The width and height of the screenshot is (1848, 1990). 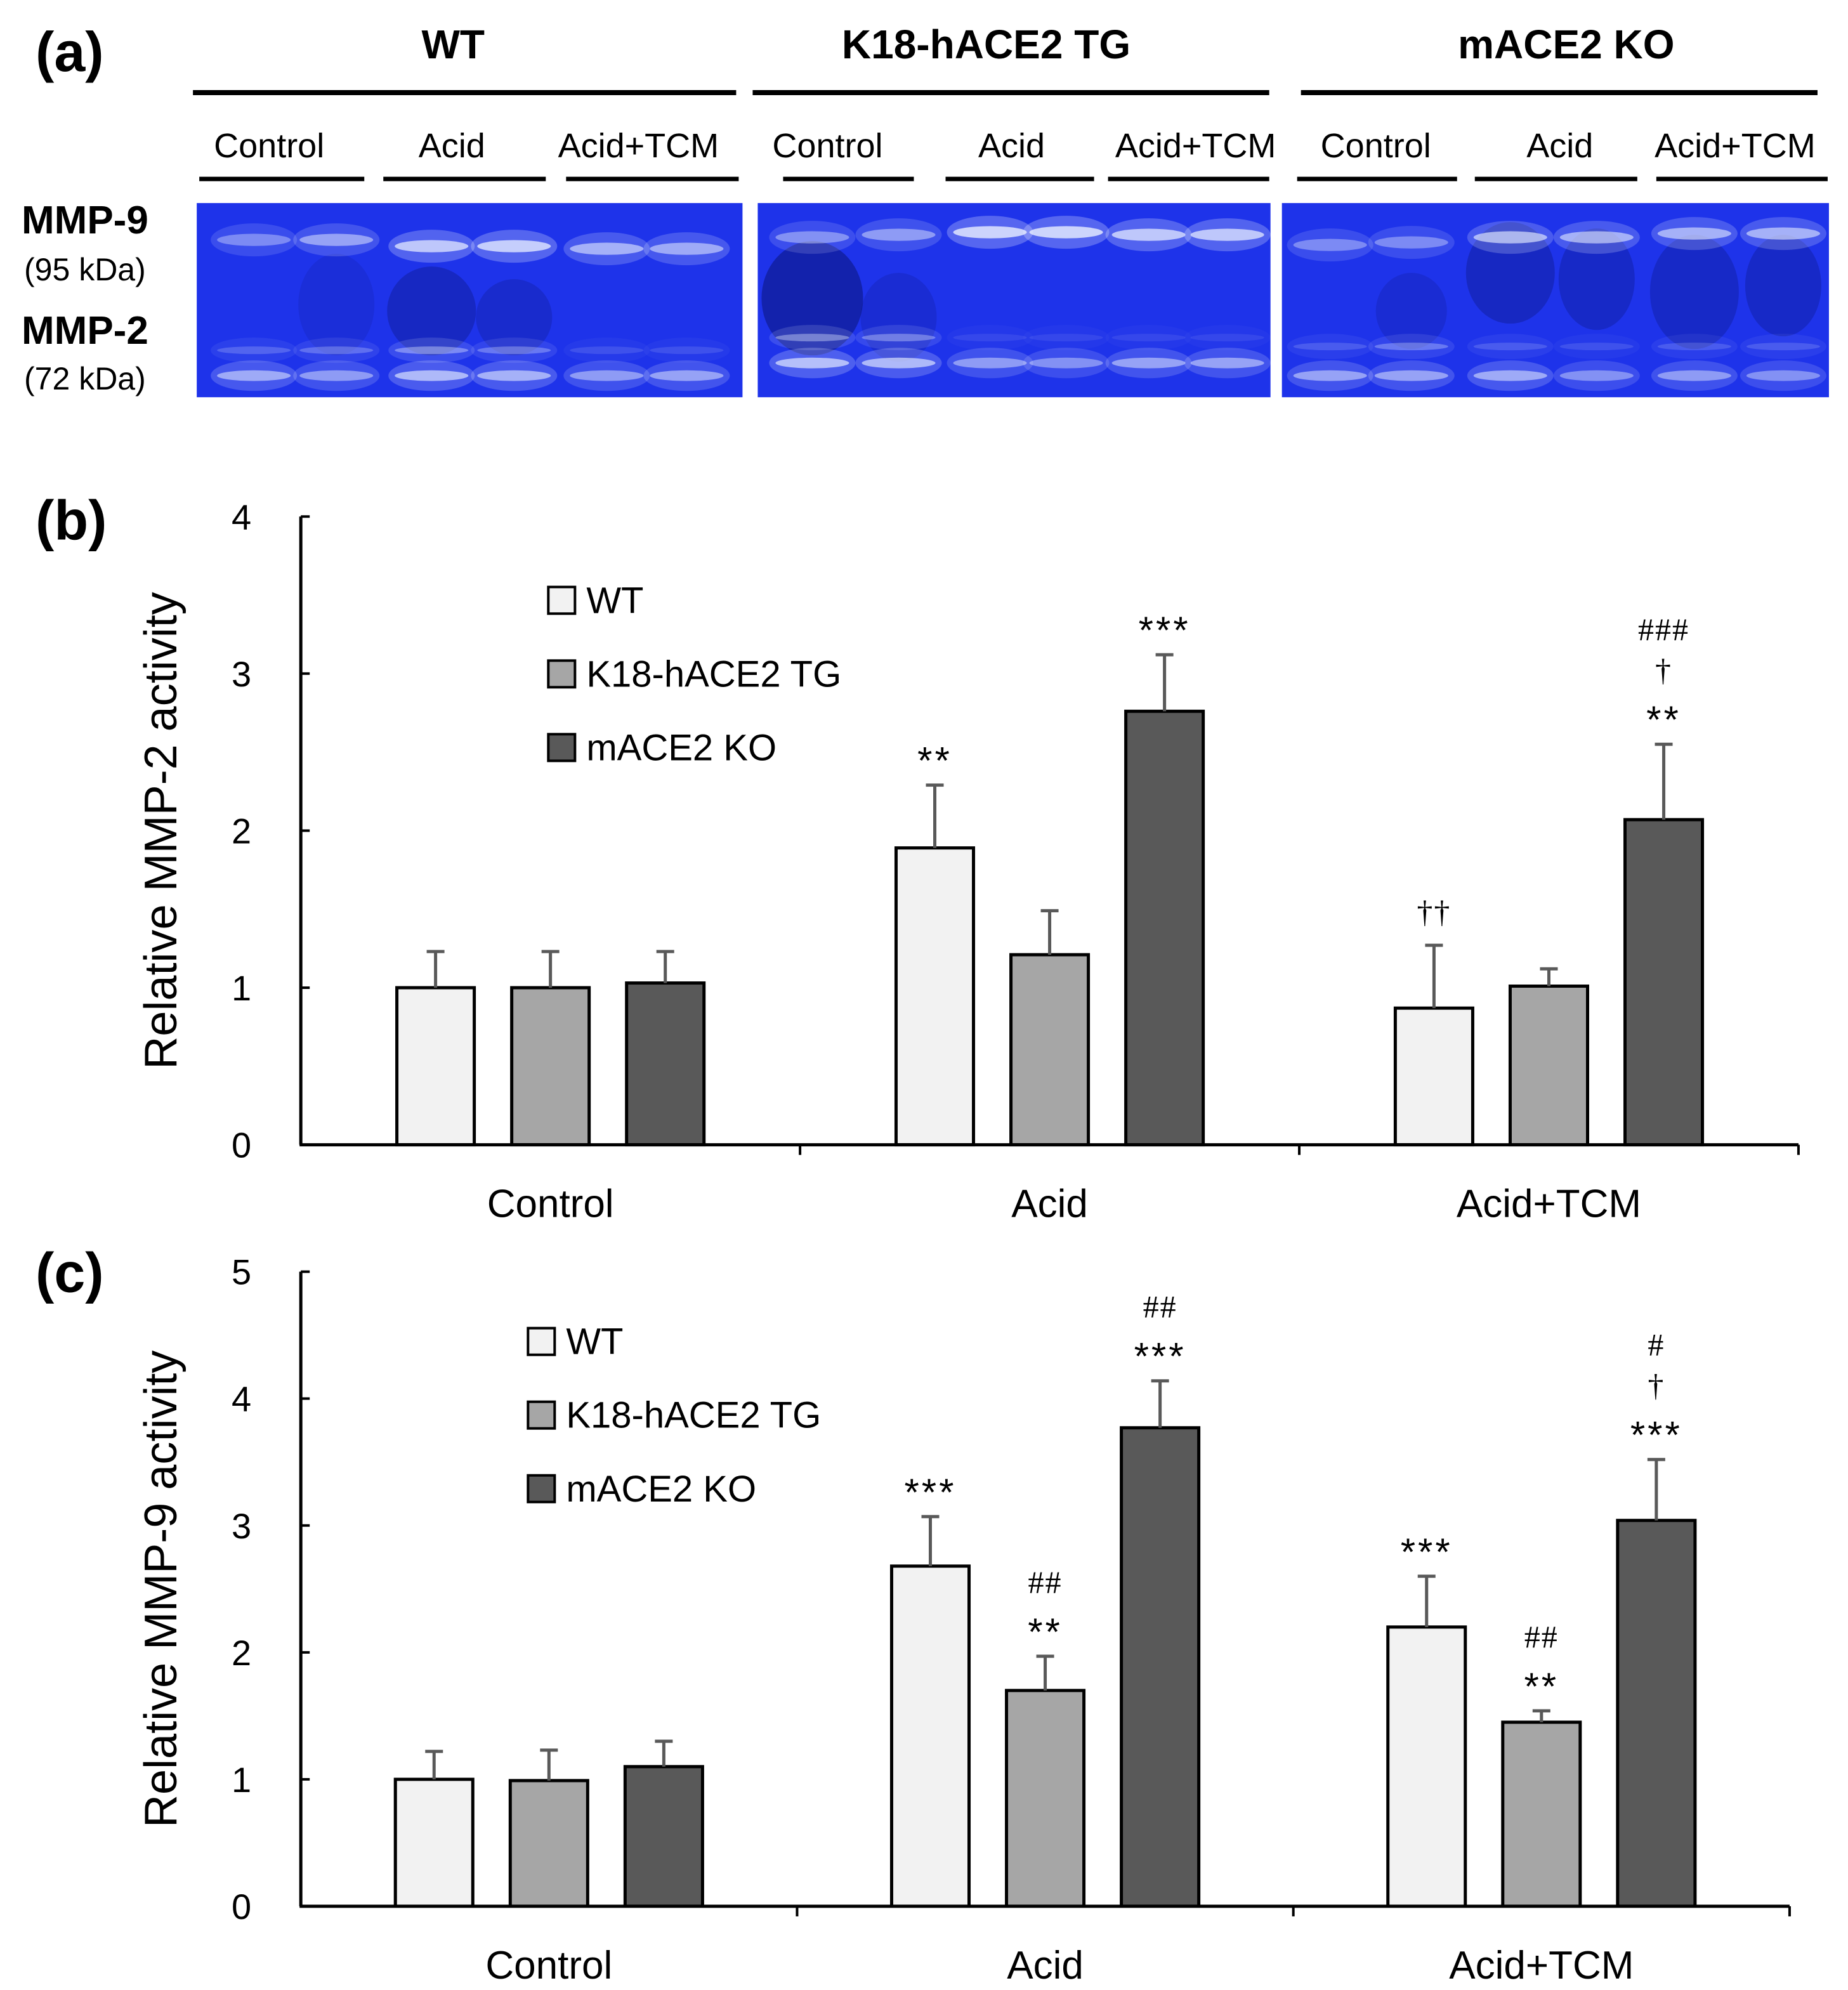 I want to click on lane-label-wt-acid-tcm: Acid+TCM, so click(x=638, y=146).